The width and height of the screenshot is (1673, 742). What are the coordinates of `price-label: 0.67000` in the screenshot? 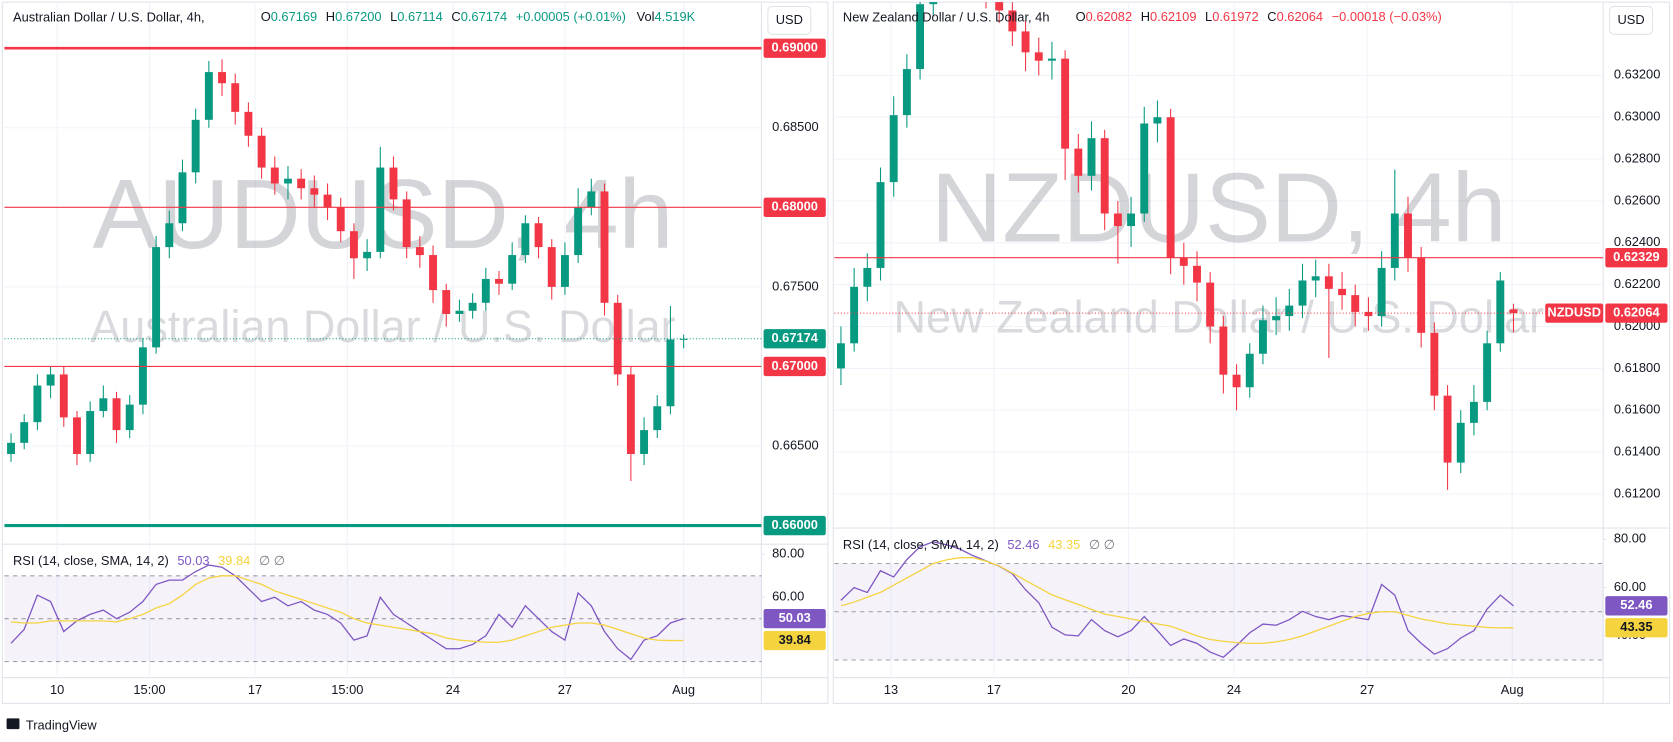 It's located at (794, 365).